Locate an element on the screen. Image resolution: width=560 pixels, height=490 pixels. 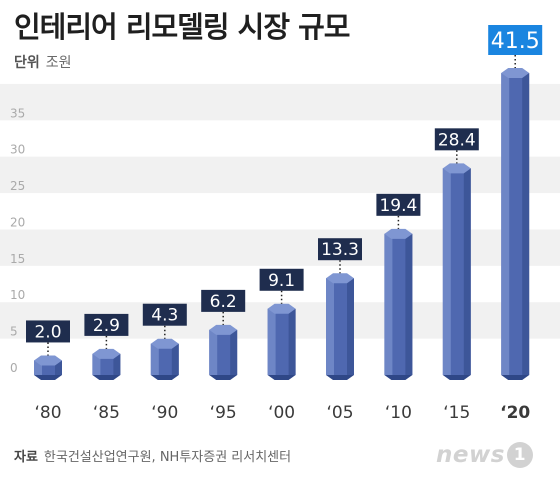
y-tick-label: 35 is located at coordinates (17, 113).